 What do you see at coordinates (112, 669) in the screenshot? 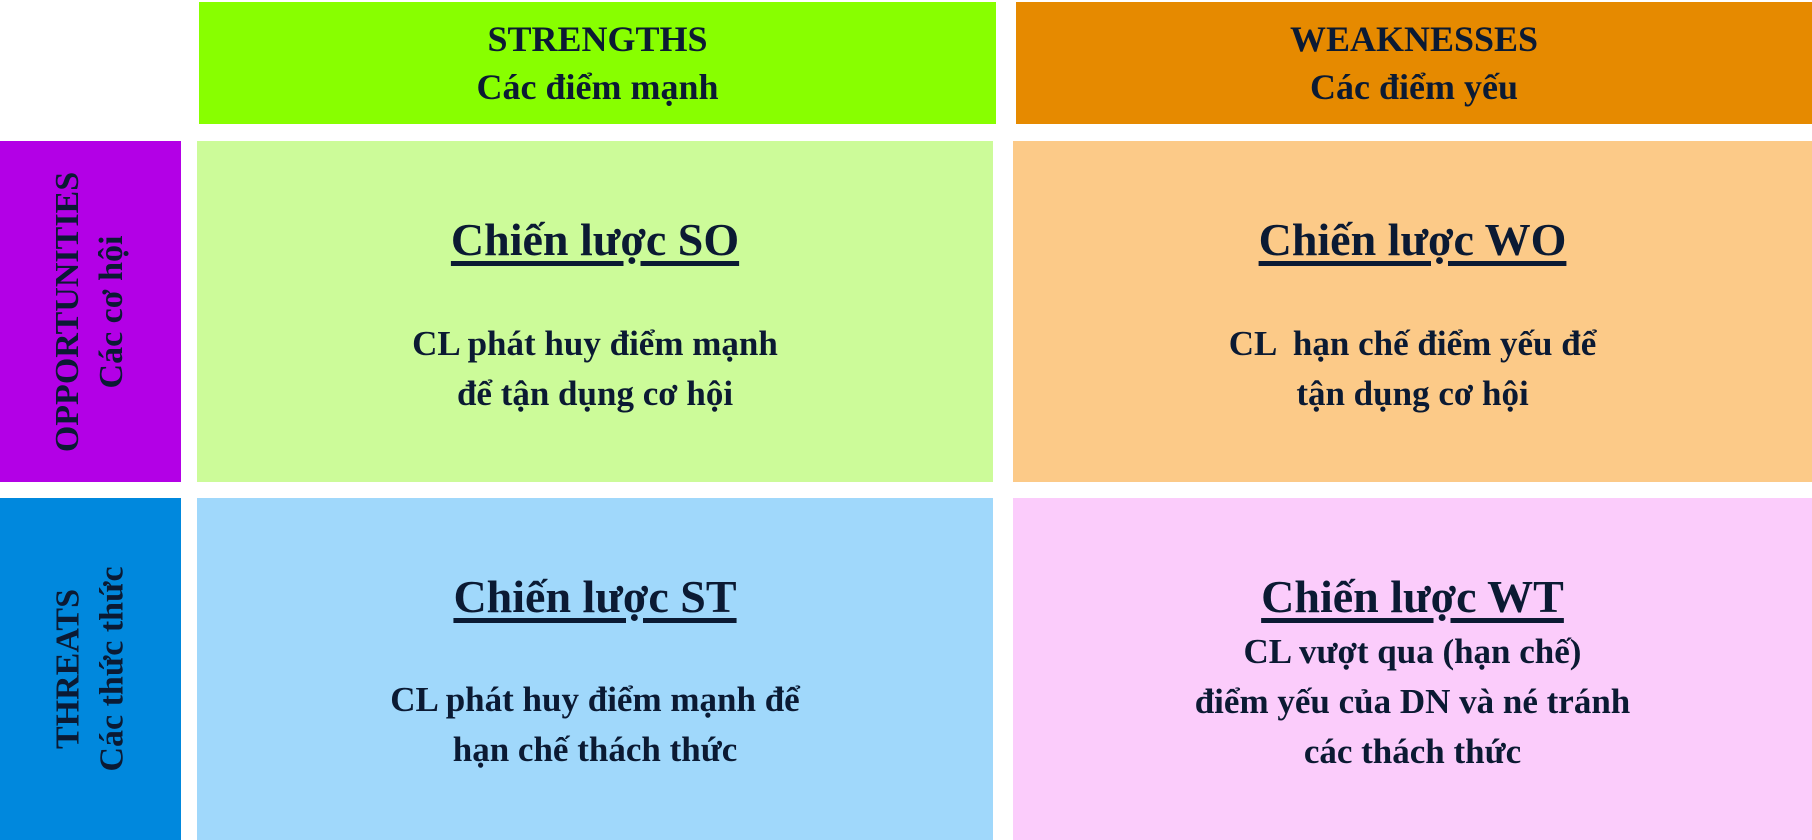
I see `threats-subtitle: Các thức thức` at bounding box center [112, 669].